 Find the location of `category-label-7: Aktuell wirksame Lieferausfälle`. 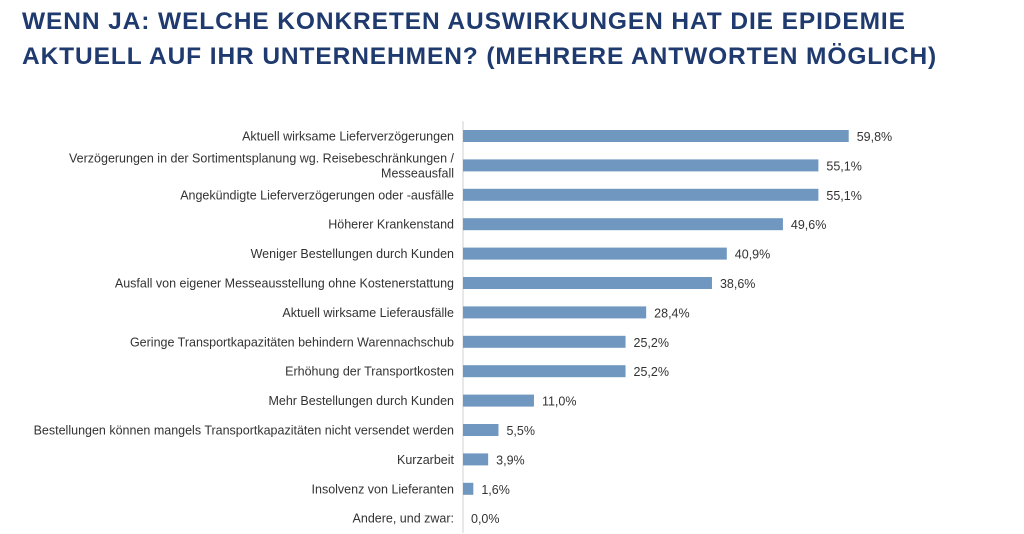

category-label-7: Aktuell wirksame Lieferausfälle is located at coordinates (368, 313).